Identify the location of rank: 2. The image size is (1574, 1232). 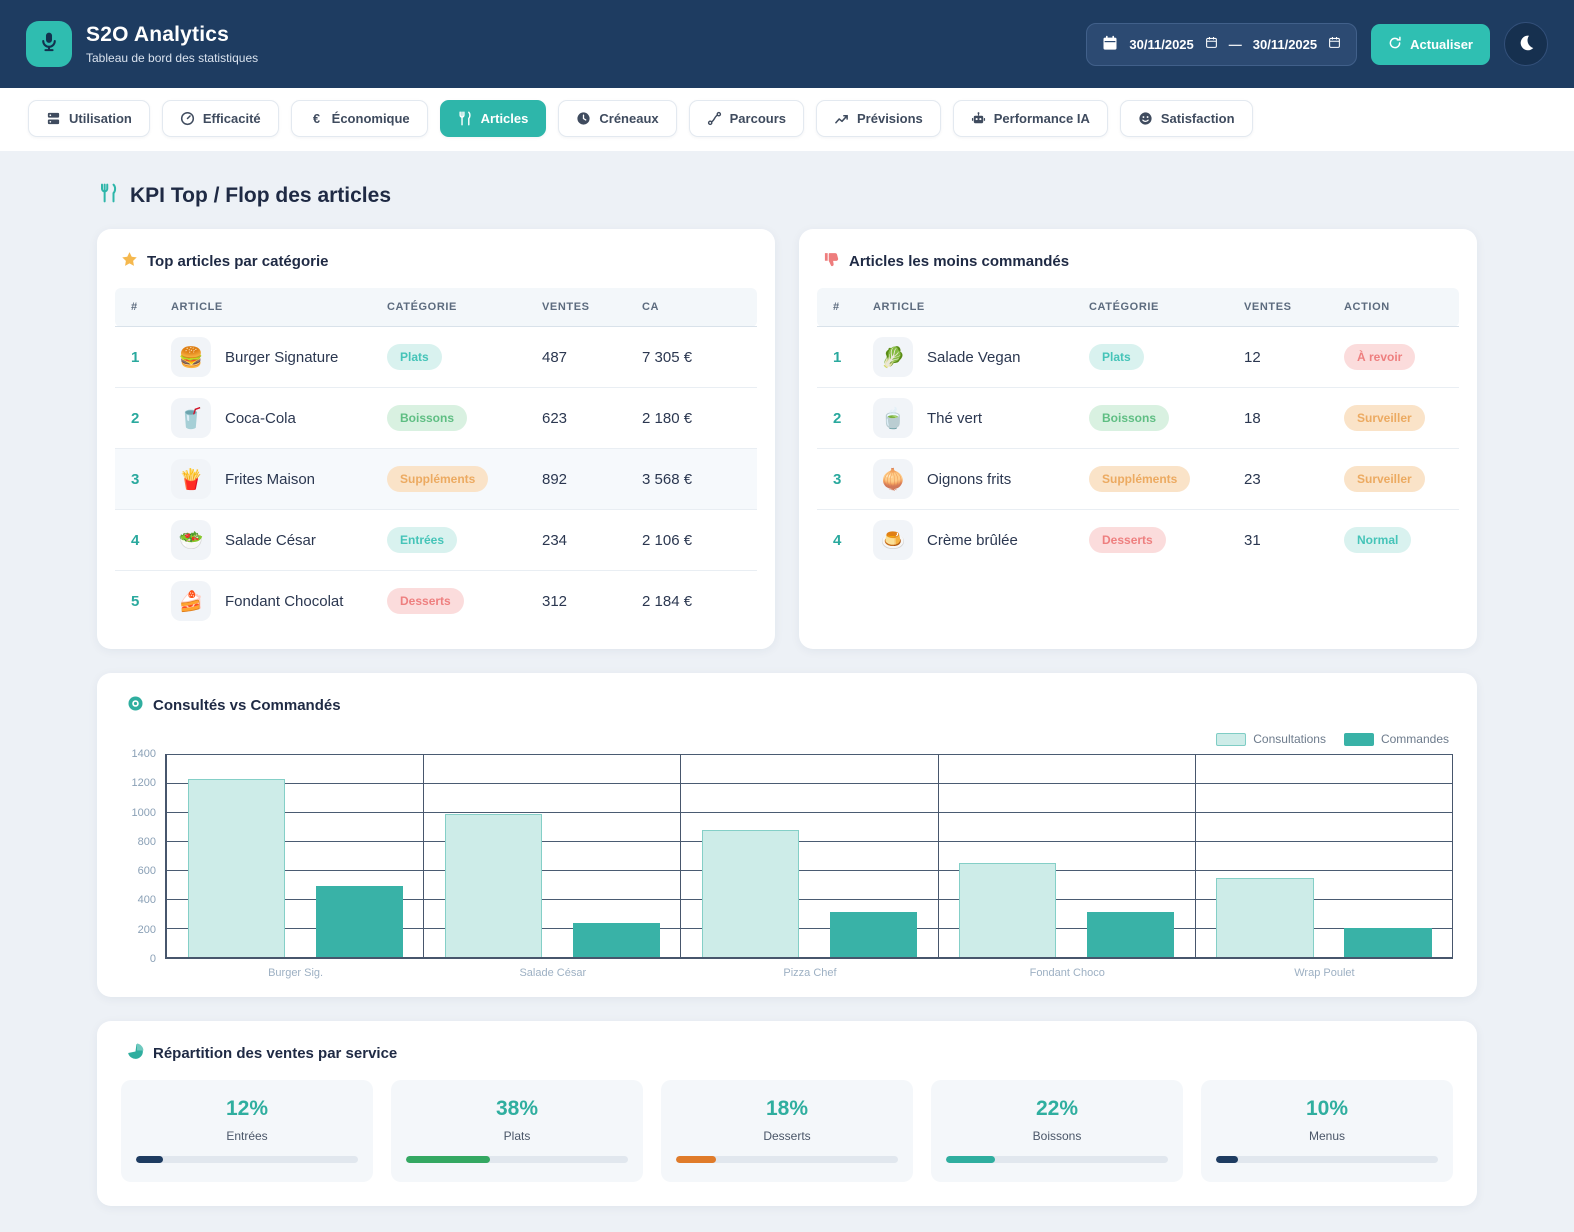
(138, 418).